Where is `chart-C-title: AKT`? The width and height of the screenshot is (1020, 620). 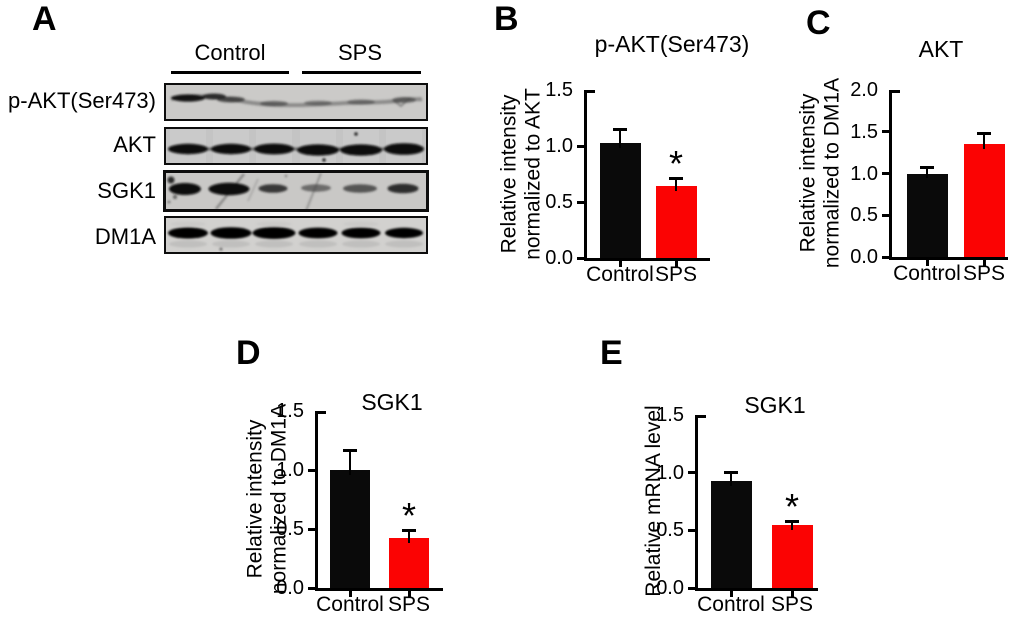
chart-C-title: AKT is located at coordinates (941, 49).